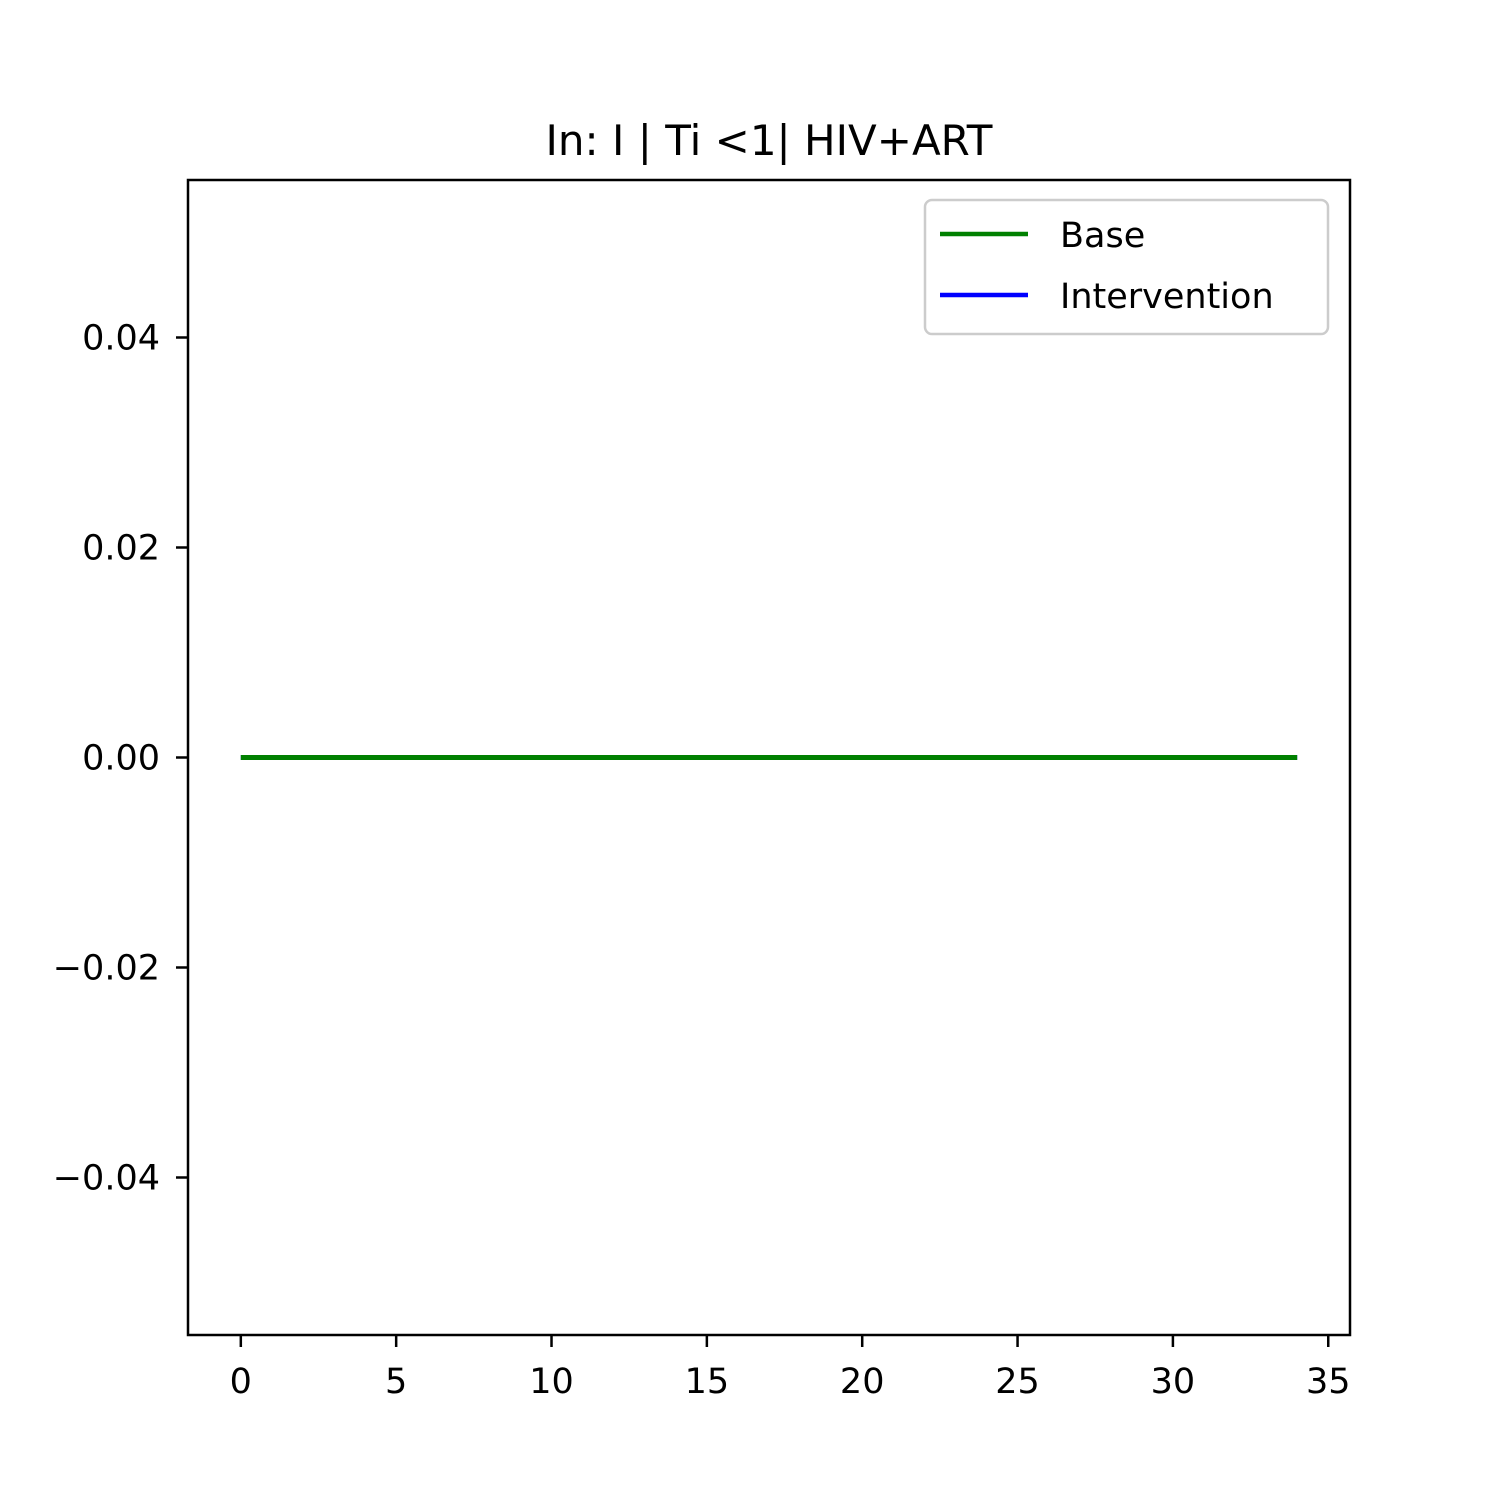 The width and height of the screenshot is (1500, 1500). I want to click on legend-label-intervention: Intervention, so click(1167, 297).